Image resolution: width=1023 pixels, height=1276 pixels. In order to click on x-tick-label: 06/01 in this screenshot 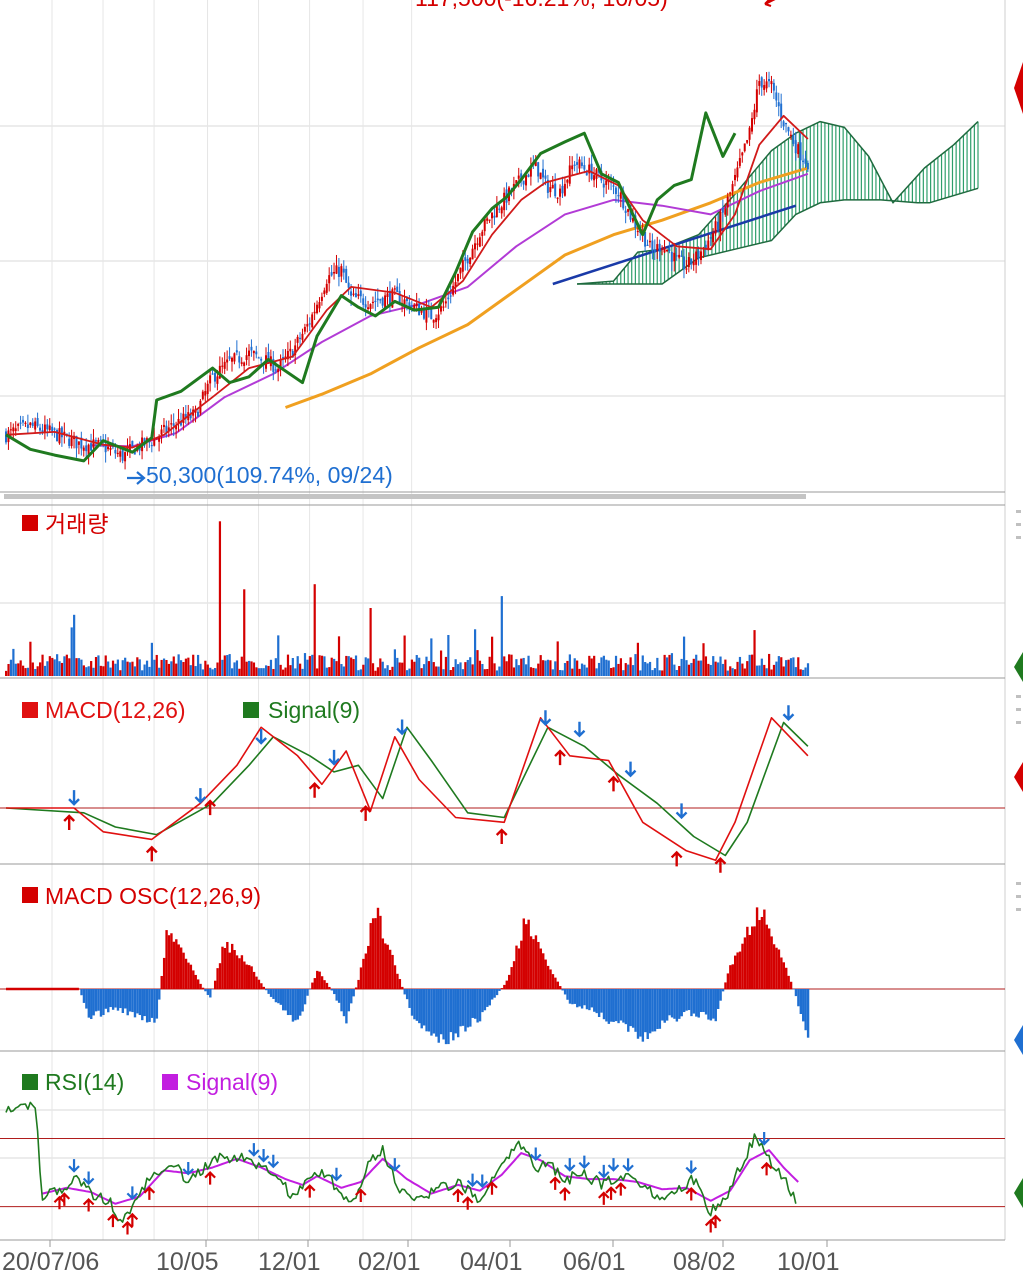, I will do `click(594, 1262)`.